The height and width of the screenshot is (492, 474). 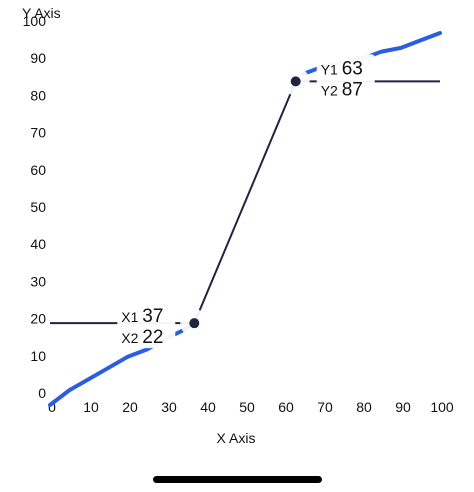 I want to click on y-tick-label: 10, so click(x=38, y=356).